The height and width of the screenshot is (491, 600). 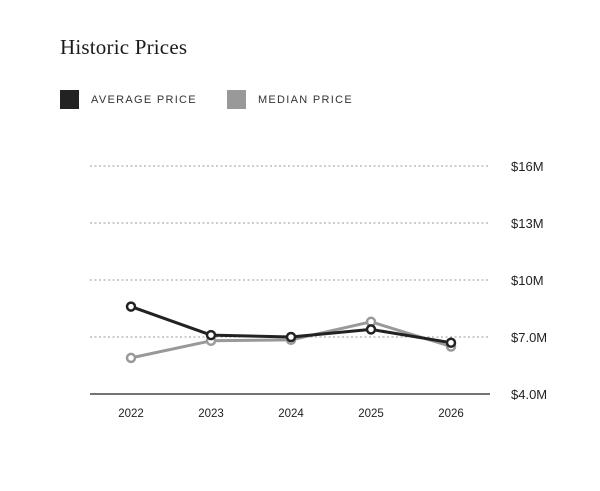 I want to click on legend-swatch-average-price, so click(x=69, y=99).